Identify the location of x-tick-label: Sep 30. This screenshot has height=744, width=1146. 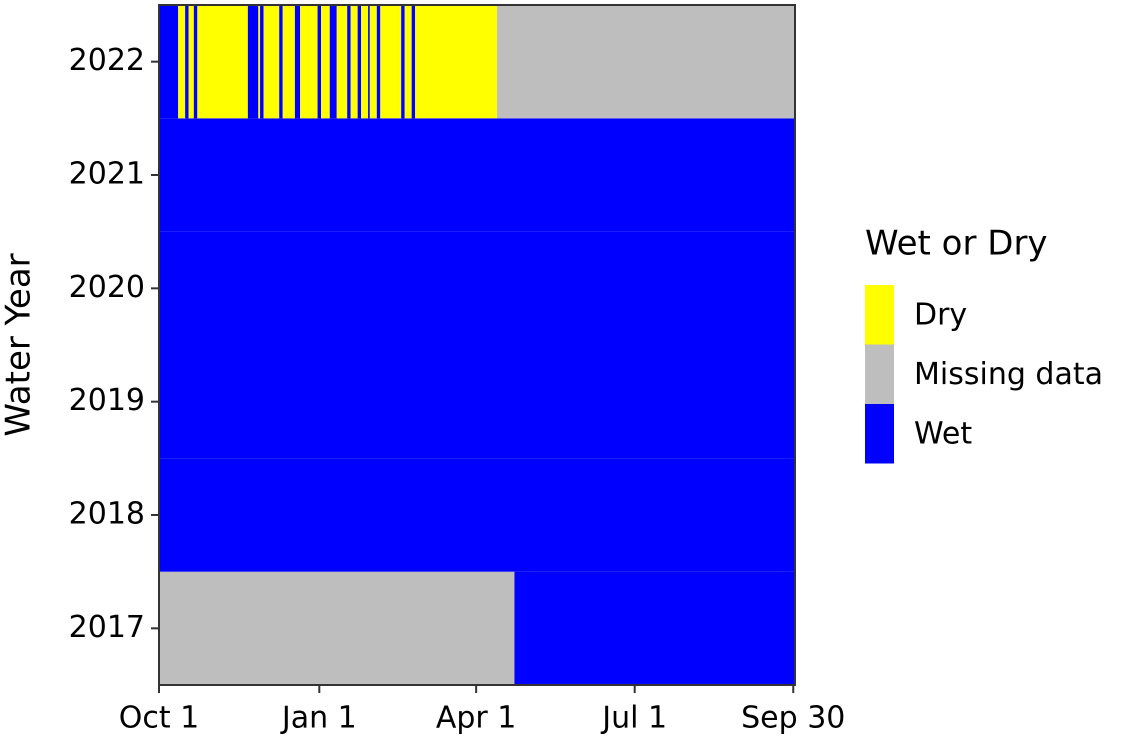
(793, 718).